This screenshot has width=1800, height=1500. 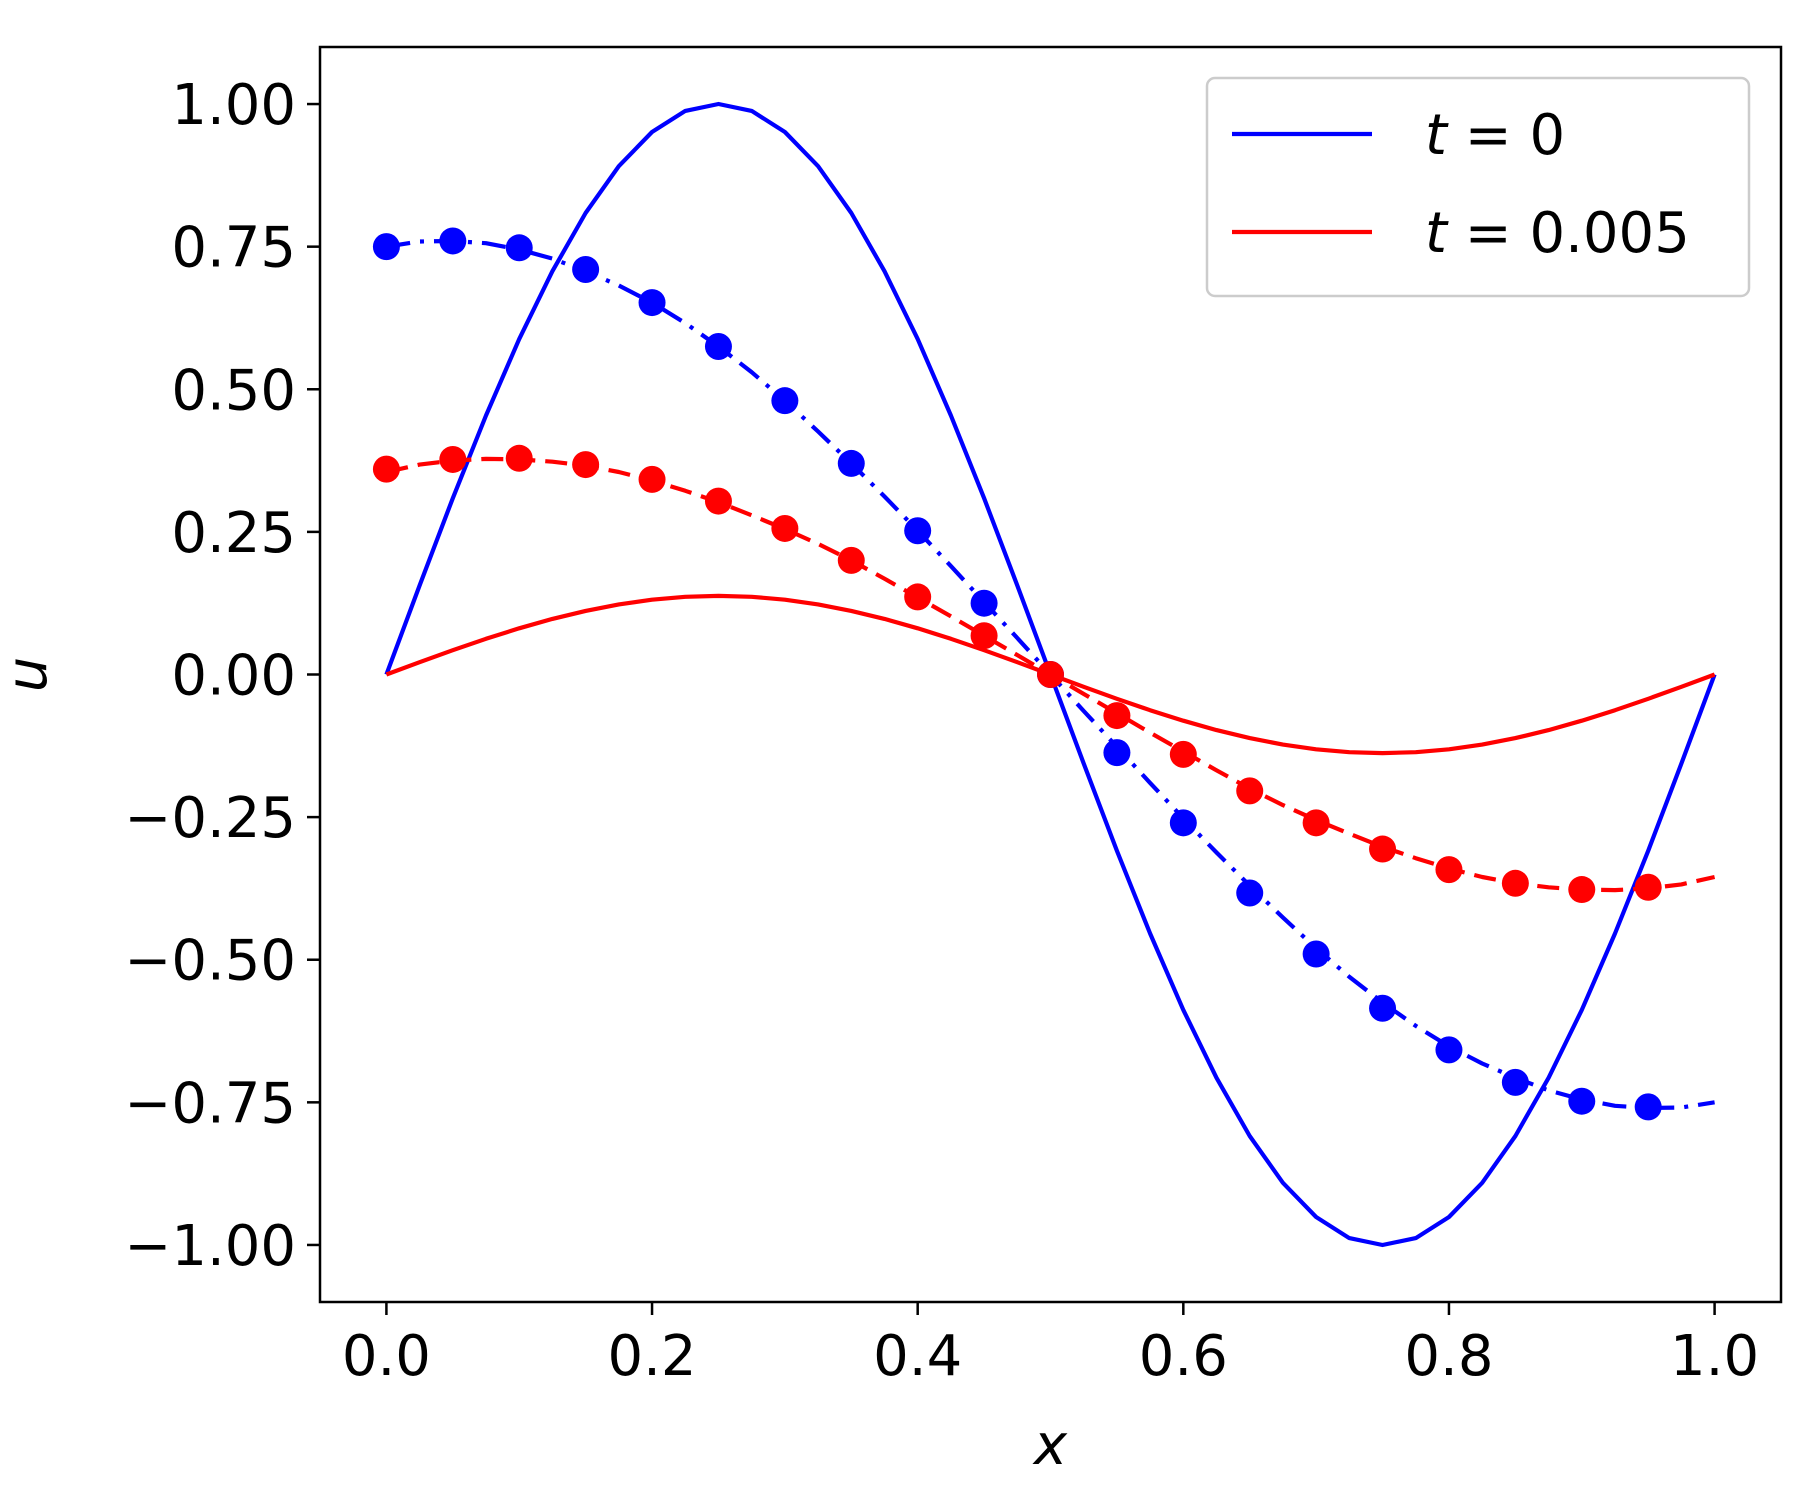 What do you see at coordinates (210, 818) in the screenshot?
I see `y-tick-label-5: −0.25` at bounding box center [210, 818].